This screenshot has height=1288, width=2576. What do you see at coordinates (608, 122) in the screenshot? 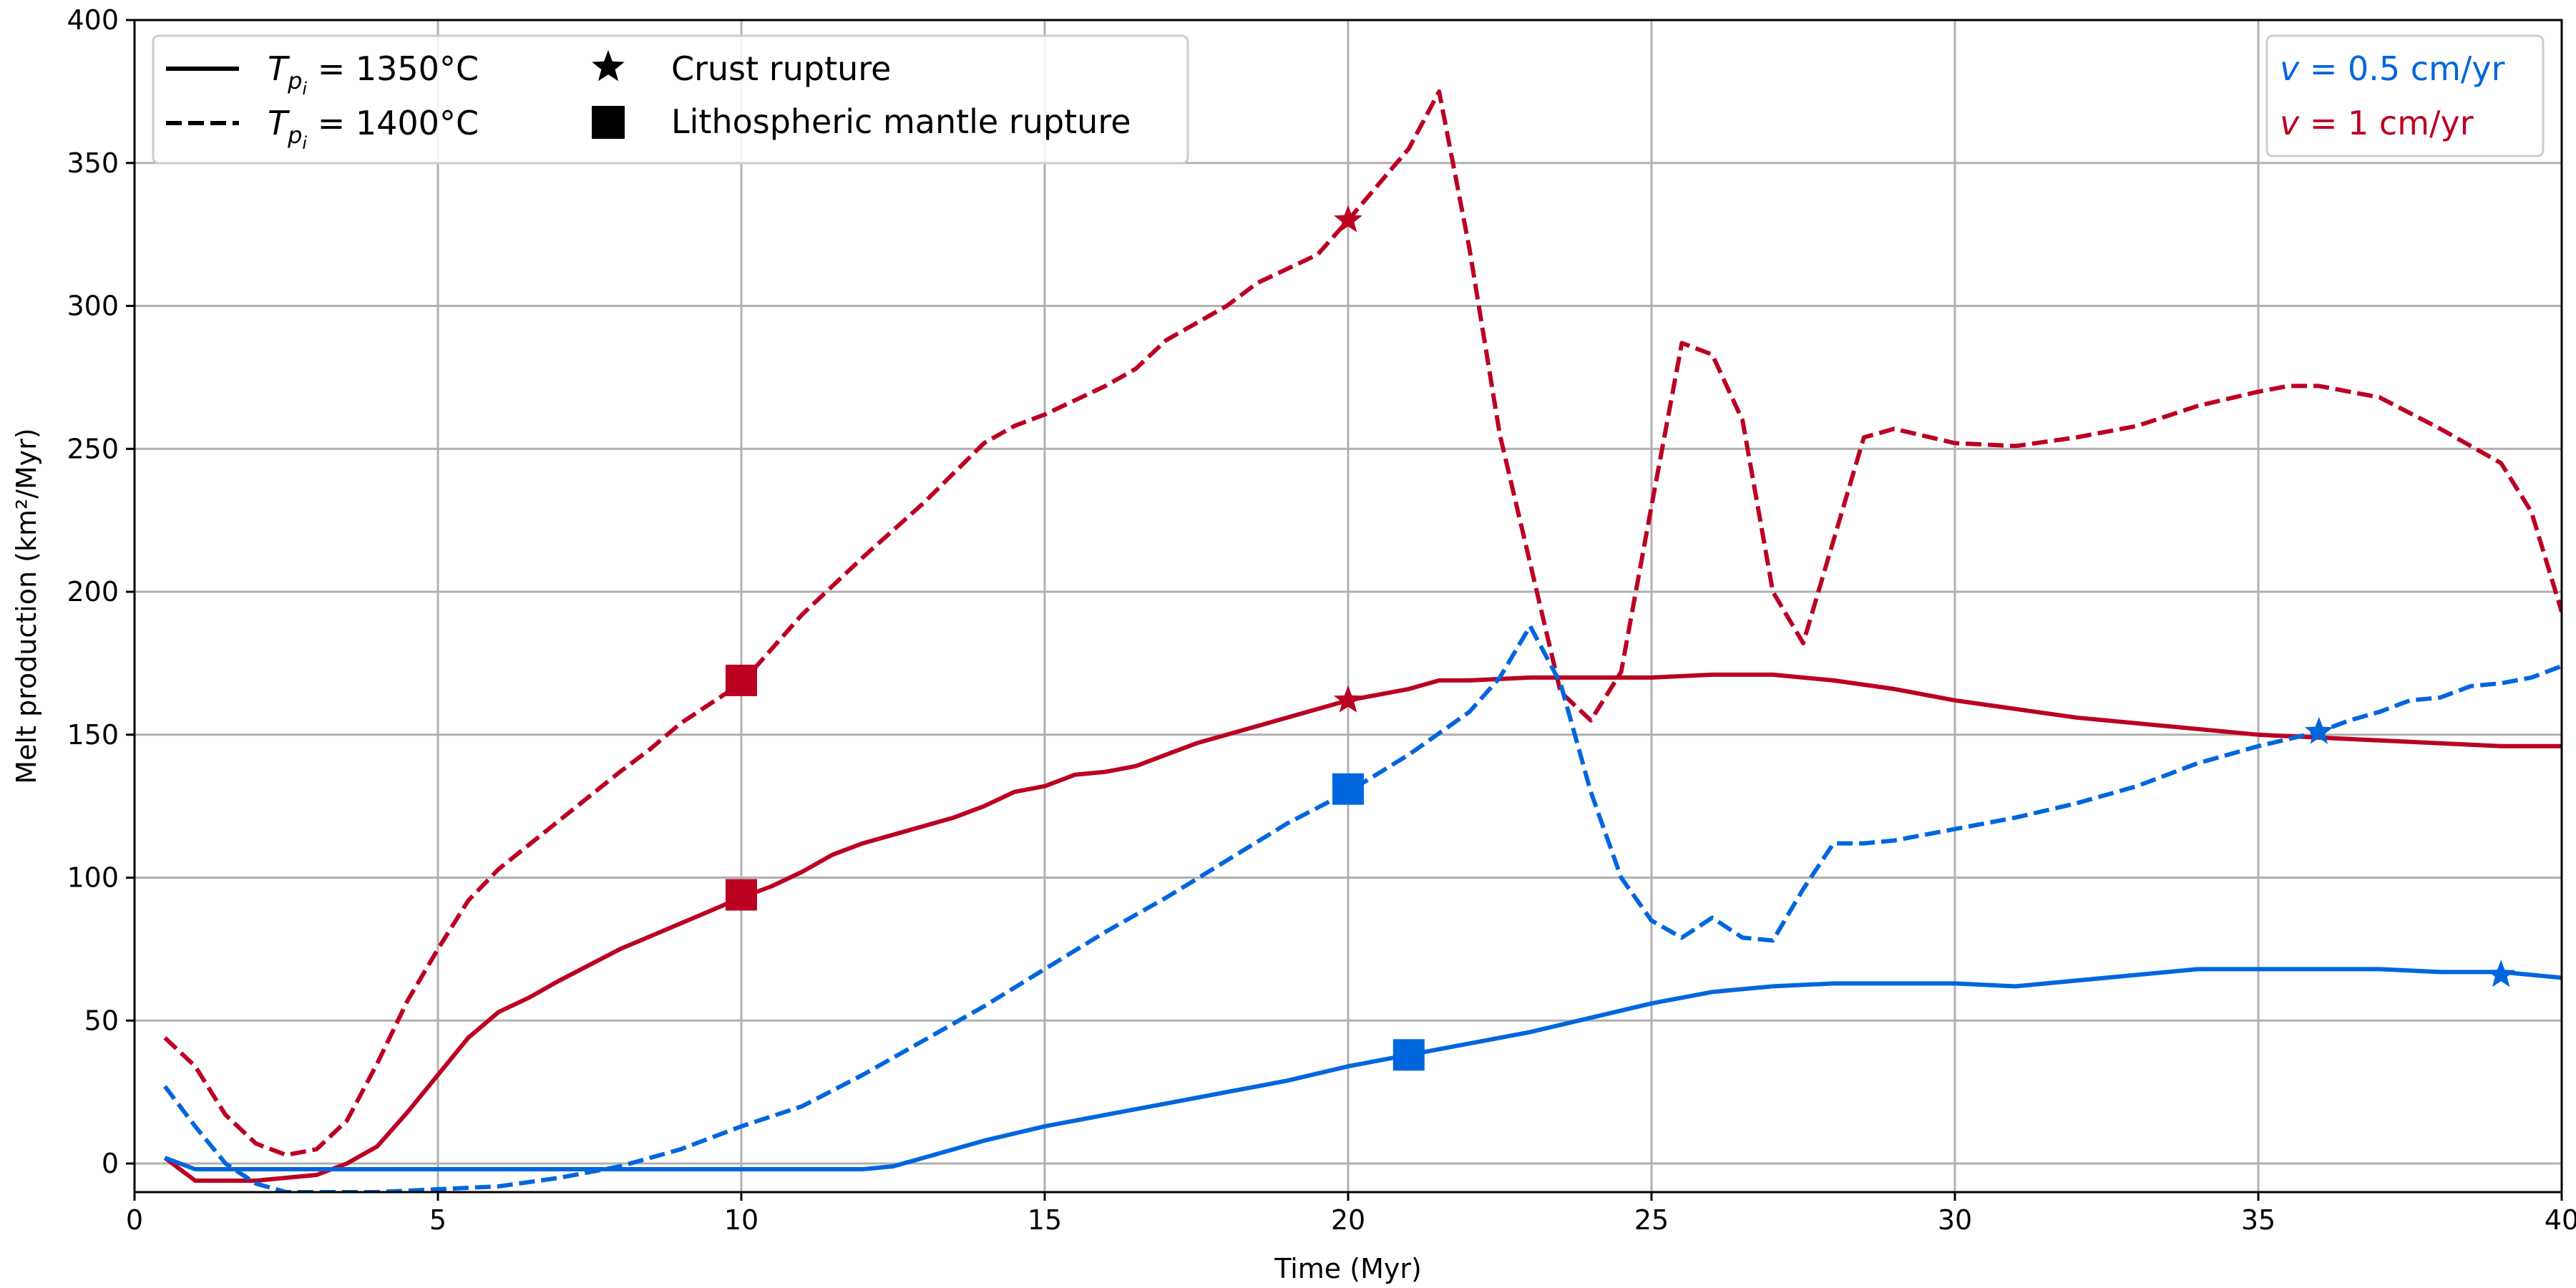
I see `square-legend-icon` at bounding box center [608, 122].